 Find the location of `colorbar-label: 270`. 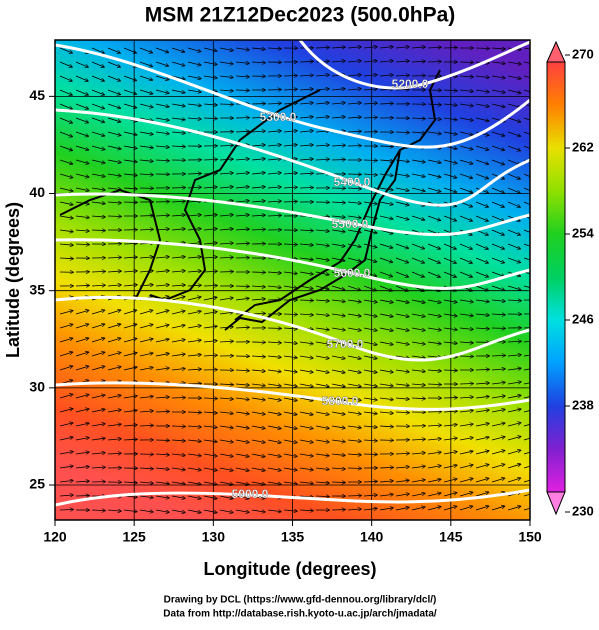

colorbar-label: 270 is located at coordinates (583, 53).